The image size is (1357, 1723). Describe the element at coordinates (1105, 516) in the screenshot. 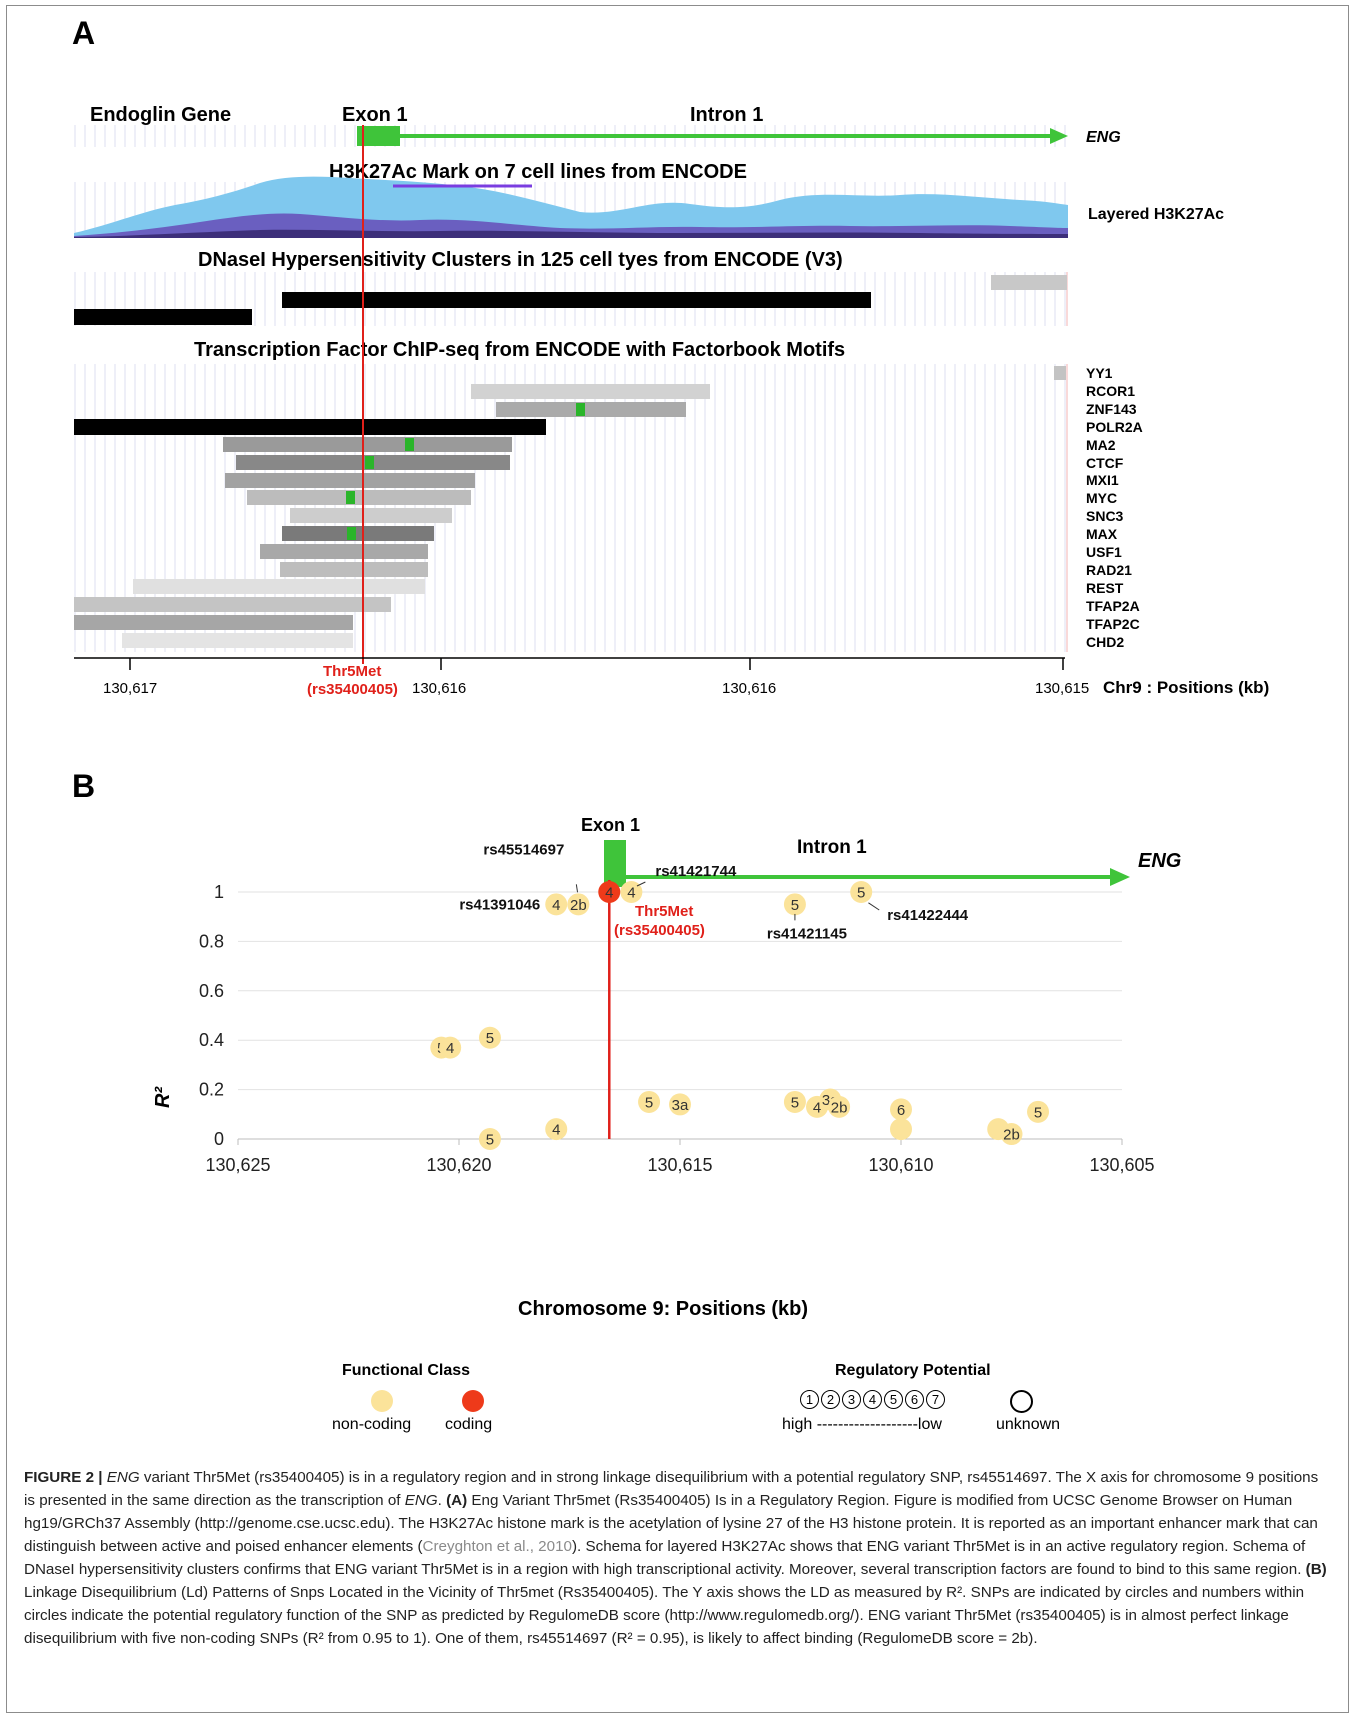

I see `tf-name: SNC3` at that location.